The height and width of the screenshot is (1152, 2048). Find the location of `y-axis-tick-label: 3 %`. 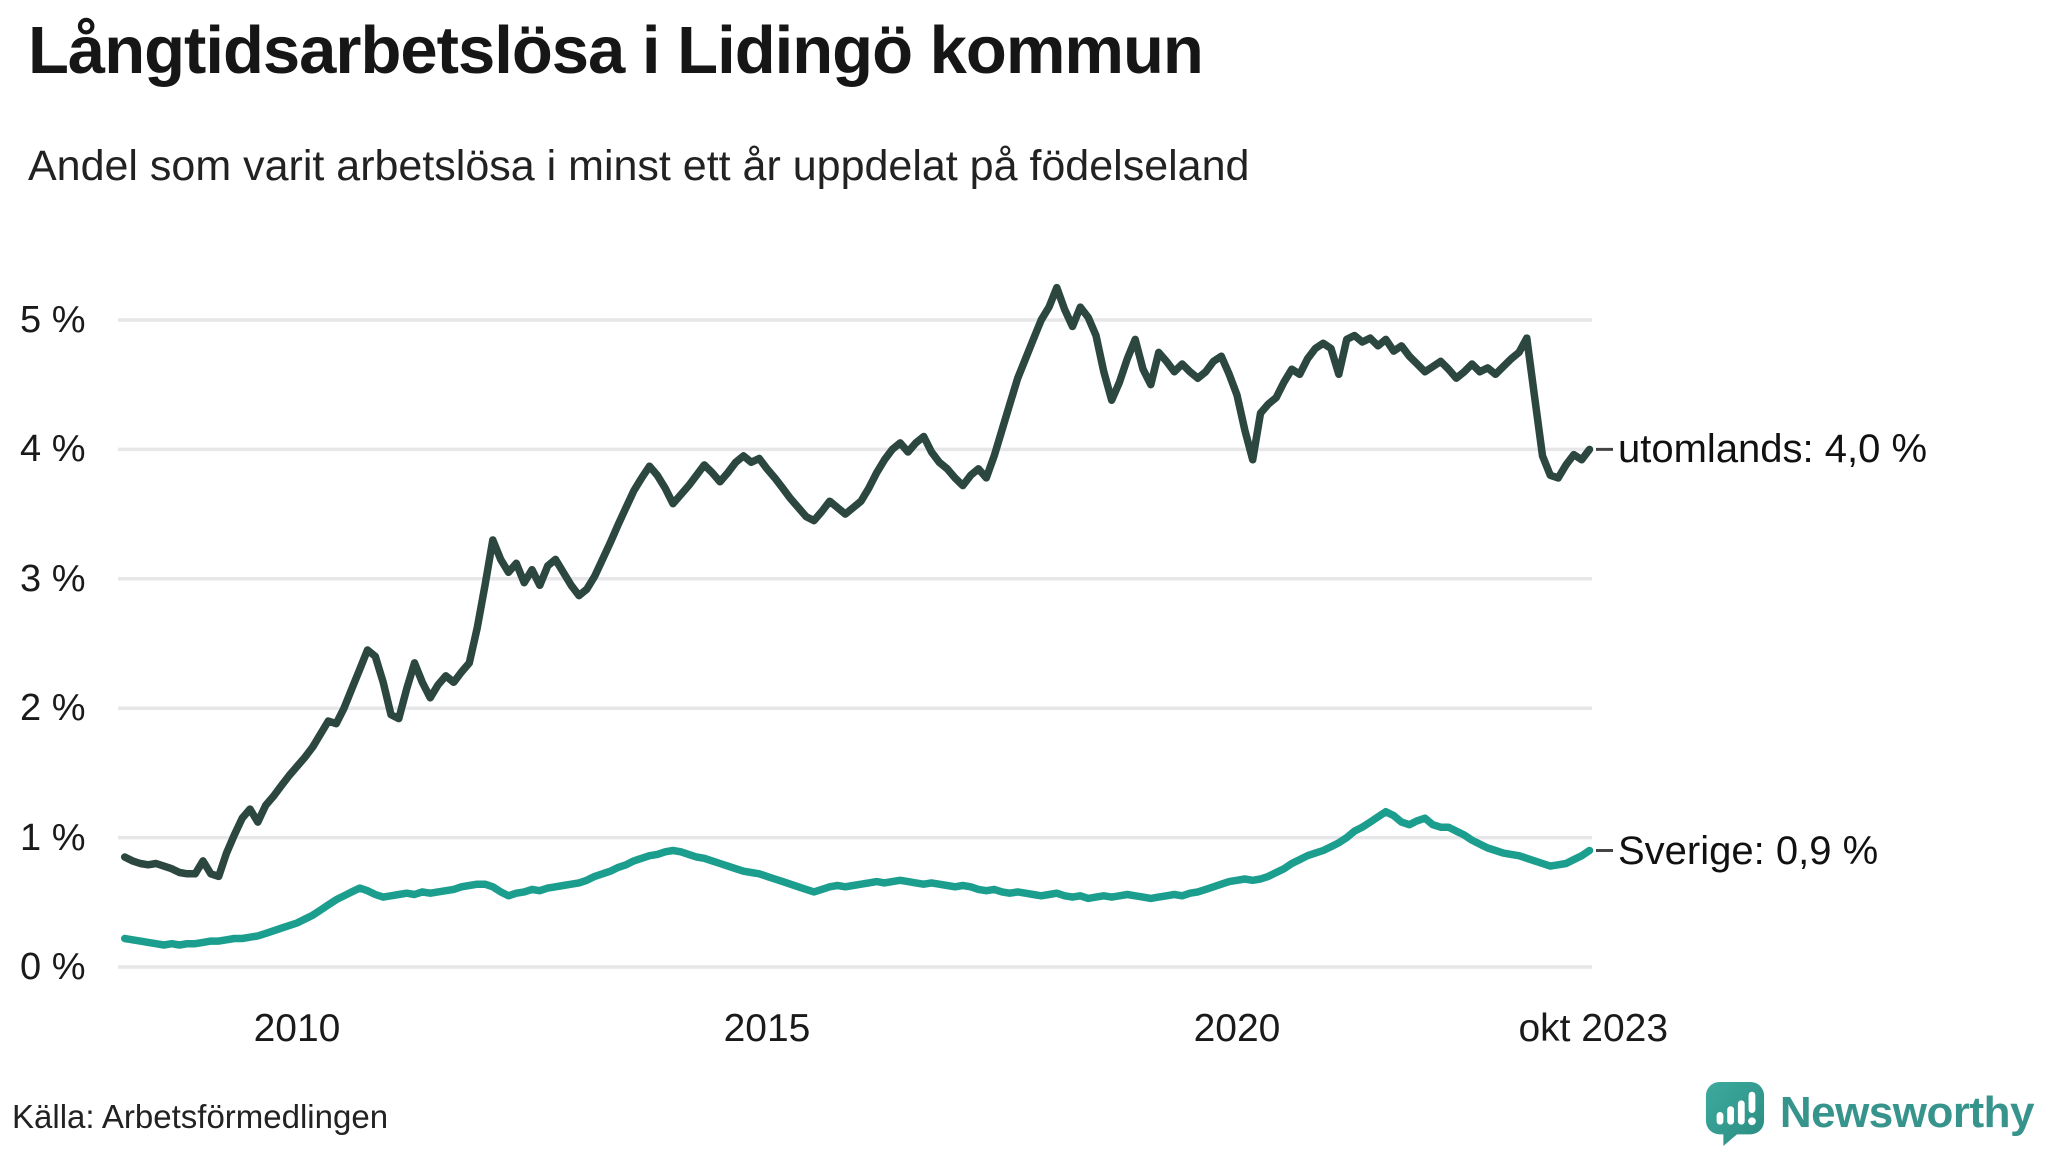

y-axis-tick-label: 3 % is located at coordinates (53, 578).